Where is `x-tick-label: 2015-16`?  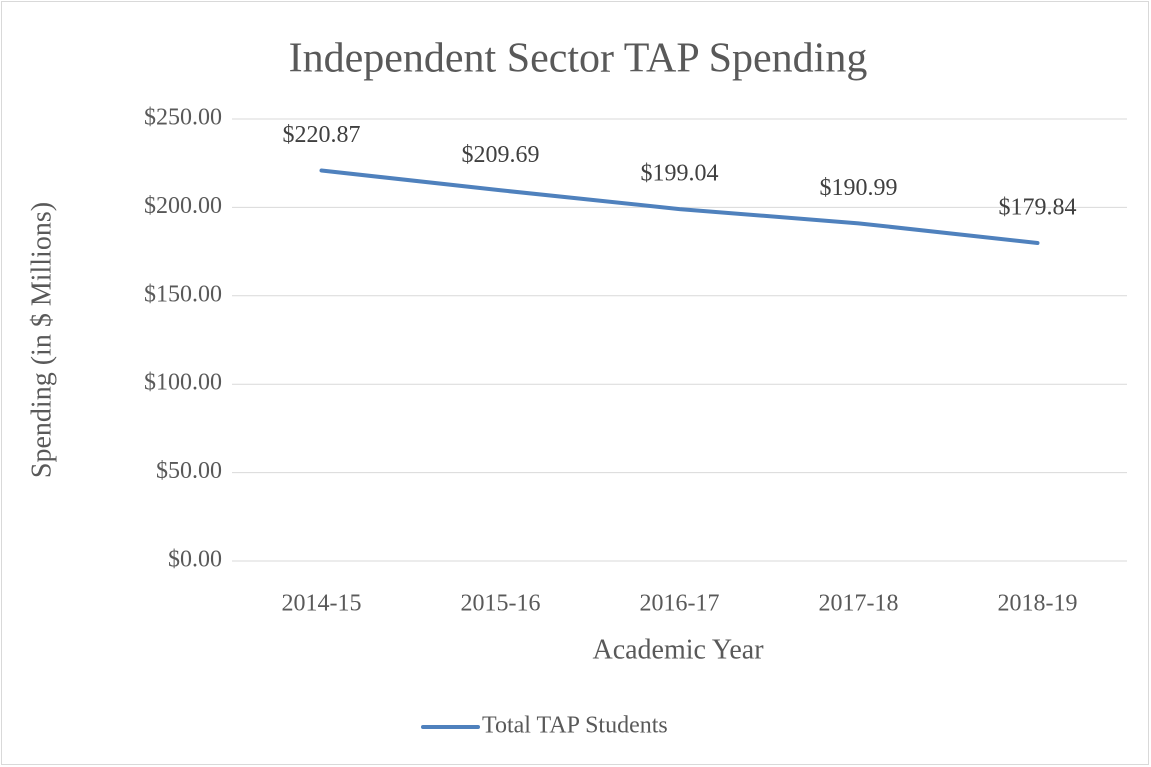
x-tick-label: 2015-16 is located at coordinates (501, 604).